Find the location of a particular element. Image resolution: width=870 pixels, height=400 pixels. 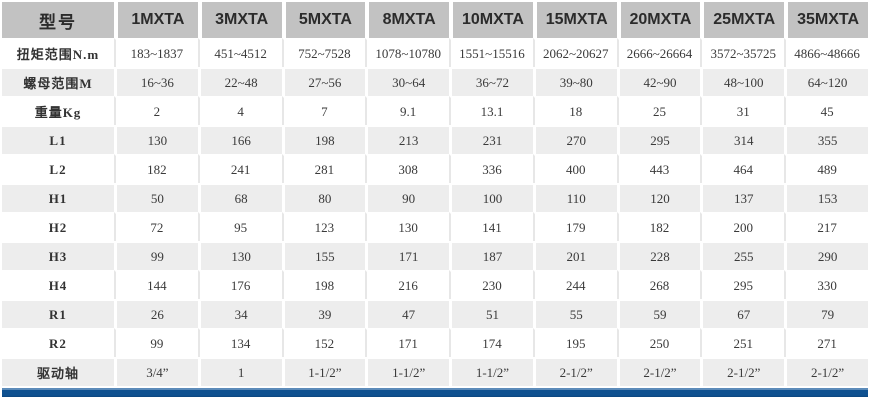

table-row: L2 182 241 281 308 336 400 443 464 489 is located at coordinates (435, 168).